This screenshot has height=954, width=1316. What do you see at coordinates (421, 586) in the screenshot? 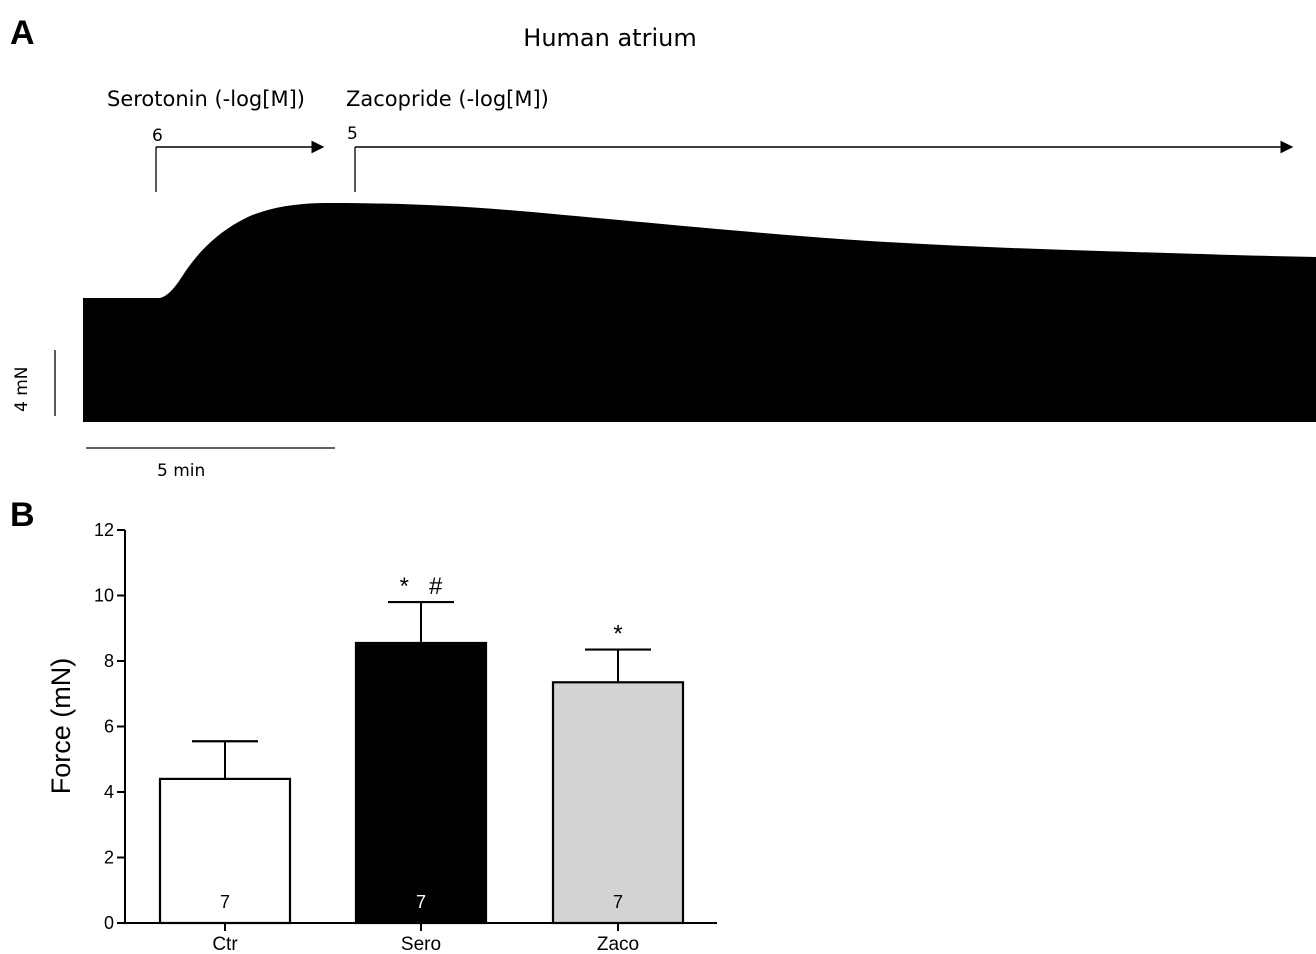
I see `significance-sero: * #` at bounding box center [421, 586].